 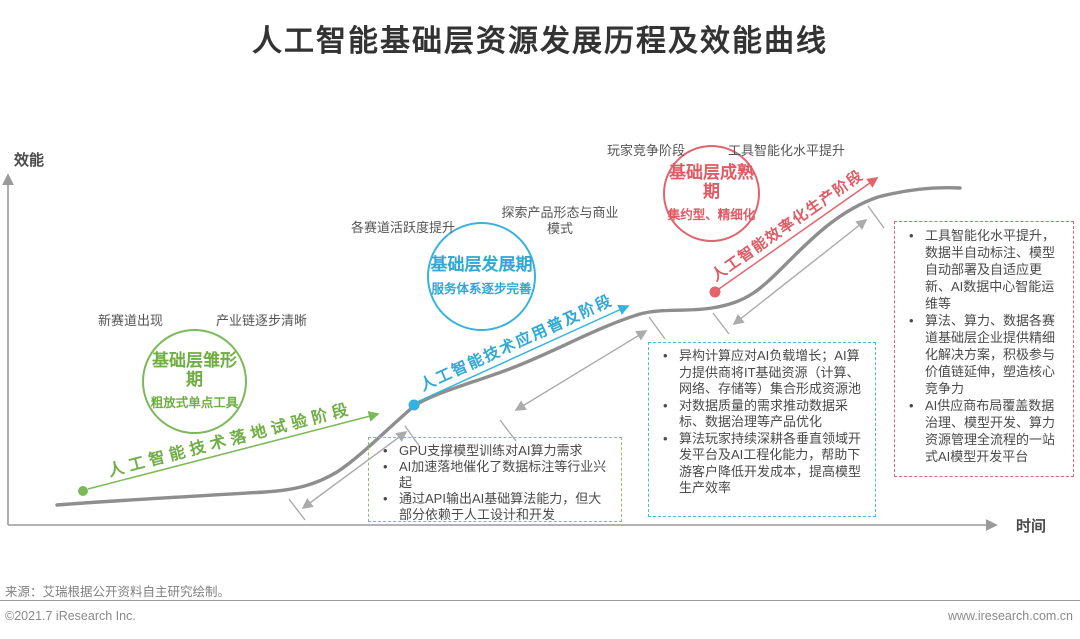 I want to click on stage-2-circle: 基础层发展期 服务体系逐步完善, so click(x=481, y=276).